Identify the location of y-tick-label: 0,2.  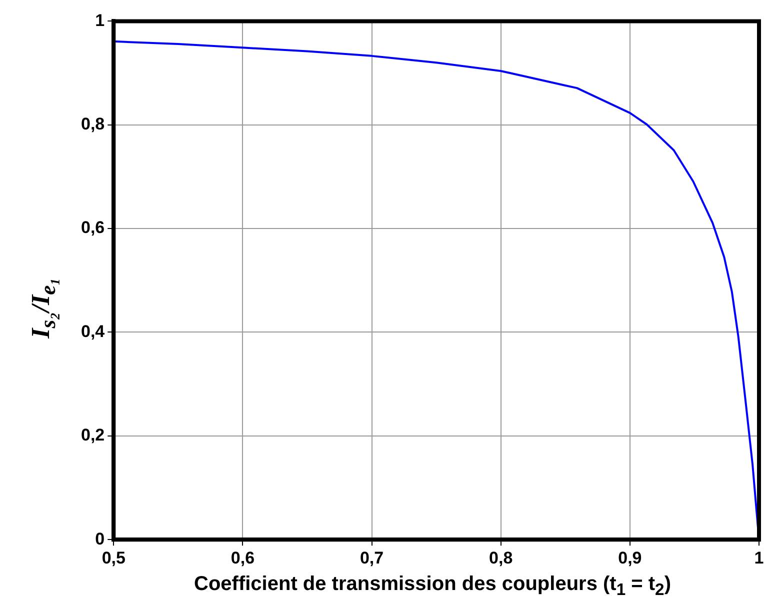
(92, 435).